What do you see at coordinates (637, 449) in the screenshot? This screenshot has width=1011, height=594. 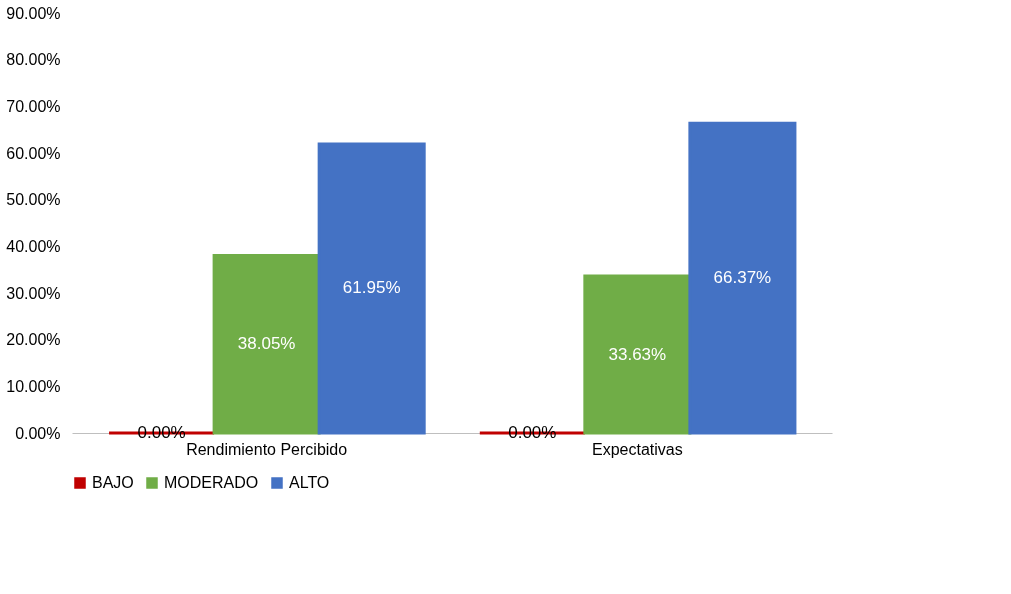 I see `x-tick-label: Expectativas` at bounding box center [637, 449].